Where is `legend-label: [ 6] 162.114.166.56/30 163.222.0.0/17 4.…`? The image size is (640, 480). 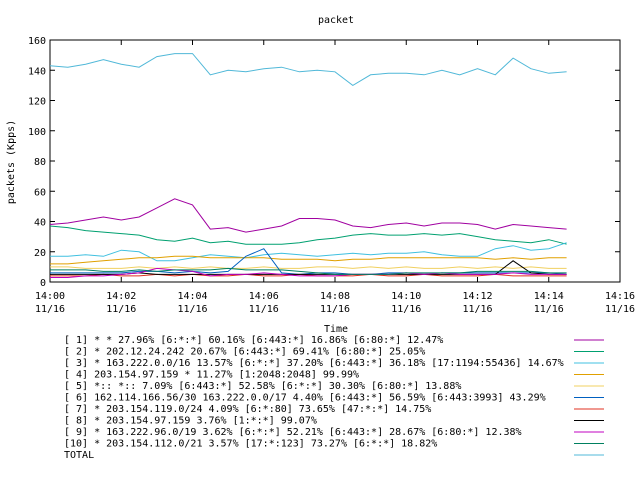 legend-label: [ 6] 162.114.166.56/30 163.222.0.0/17 4.… is located at coordinates (305, 398).